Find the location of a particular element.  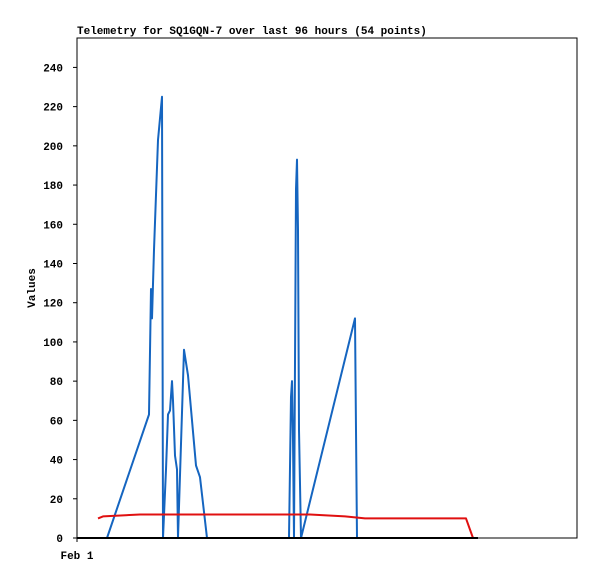

y-tick-label: 40 is located at coordinates (56, 462).